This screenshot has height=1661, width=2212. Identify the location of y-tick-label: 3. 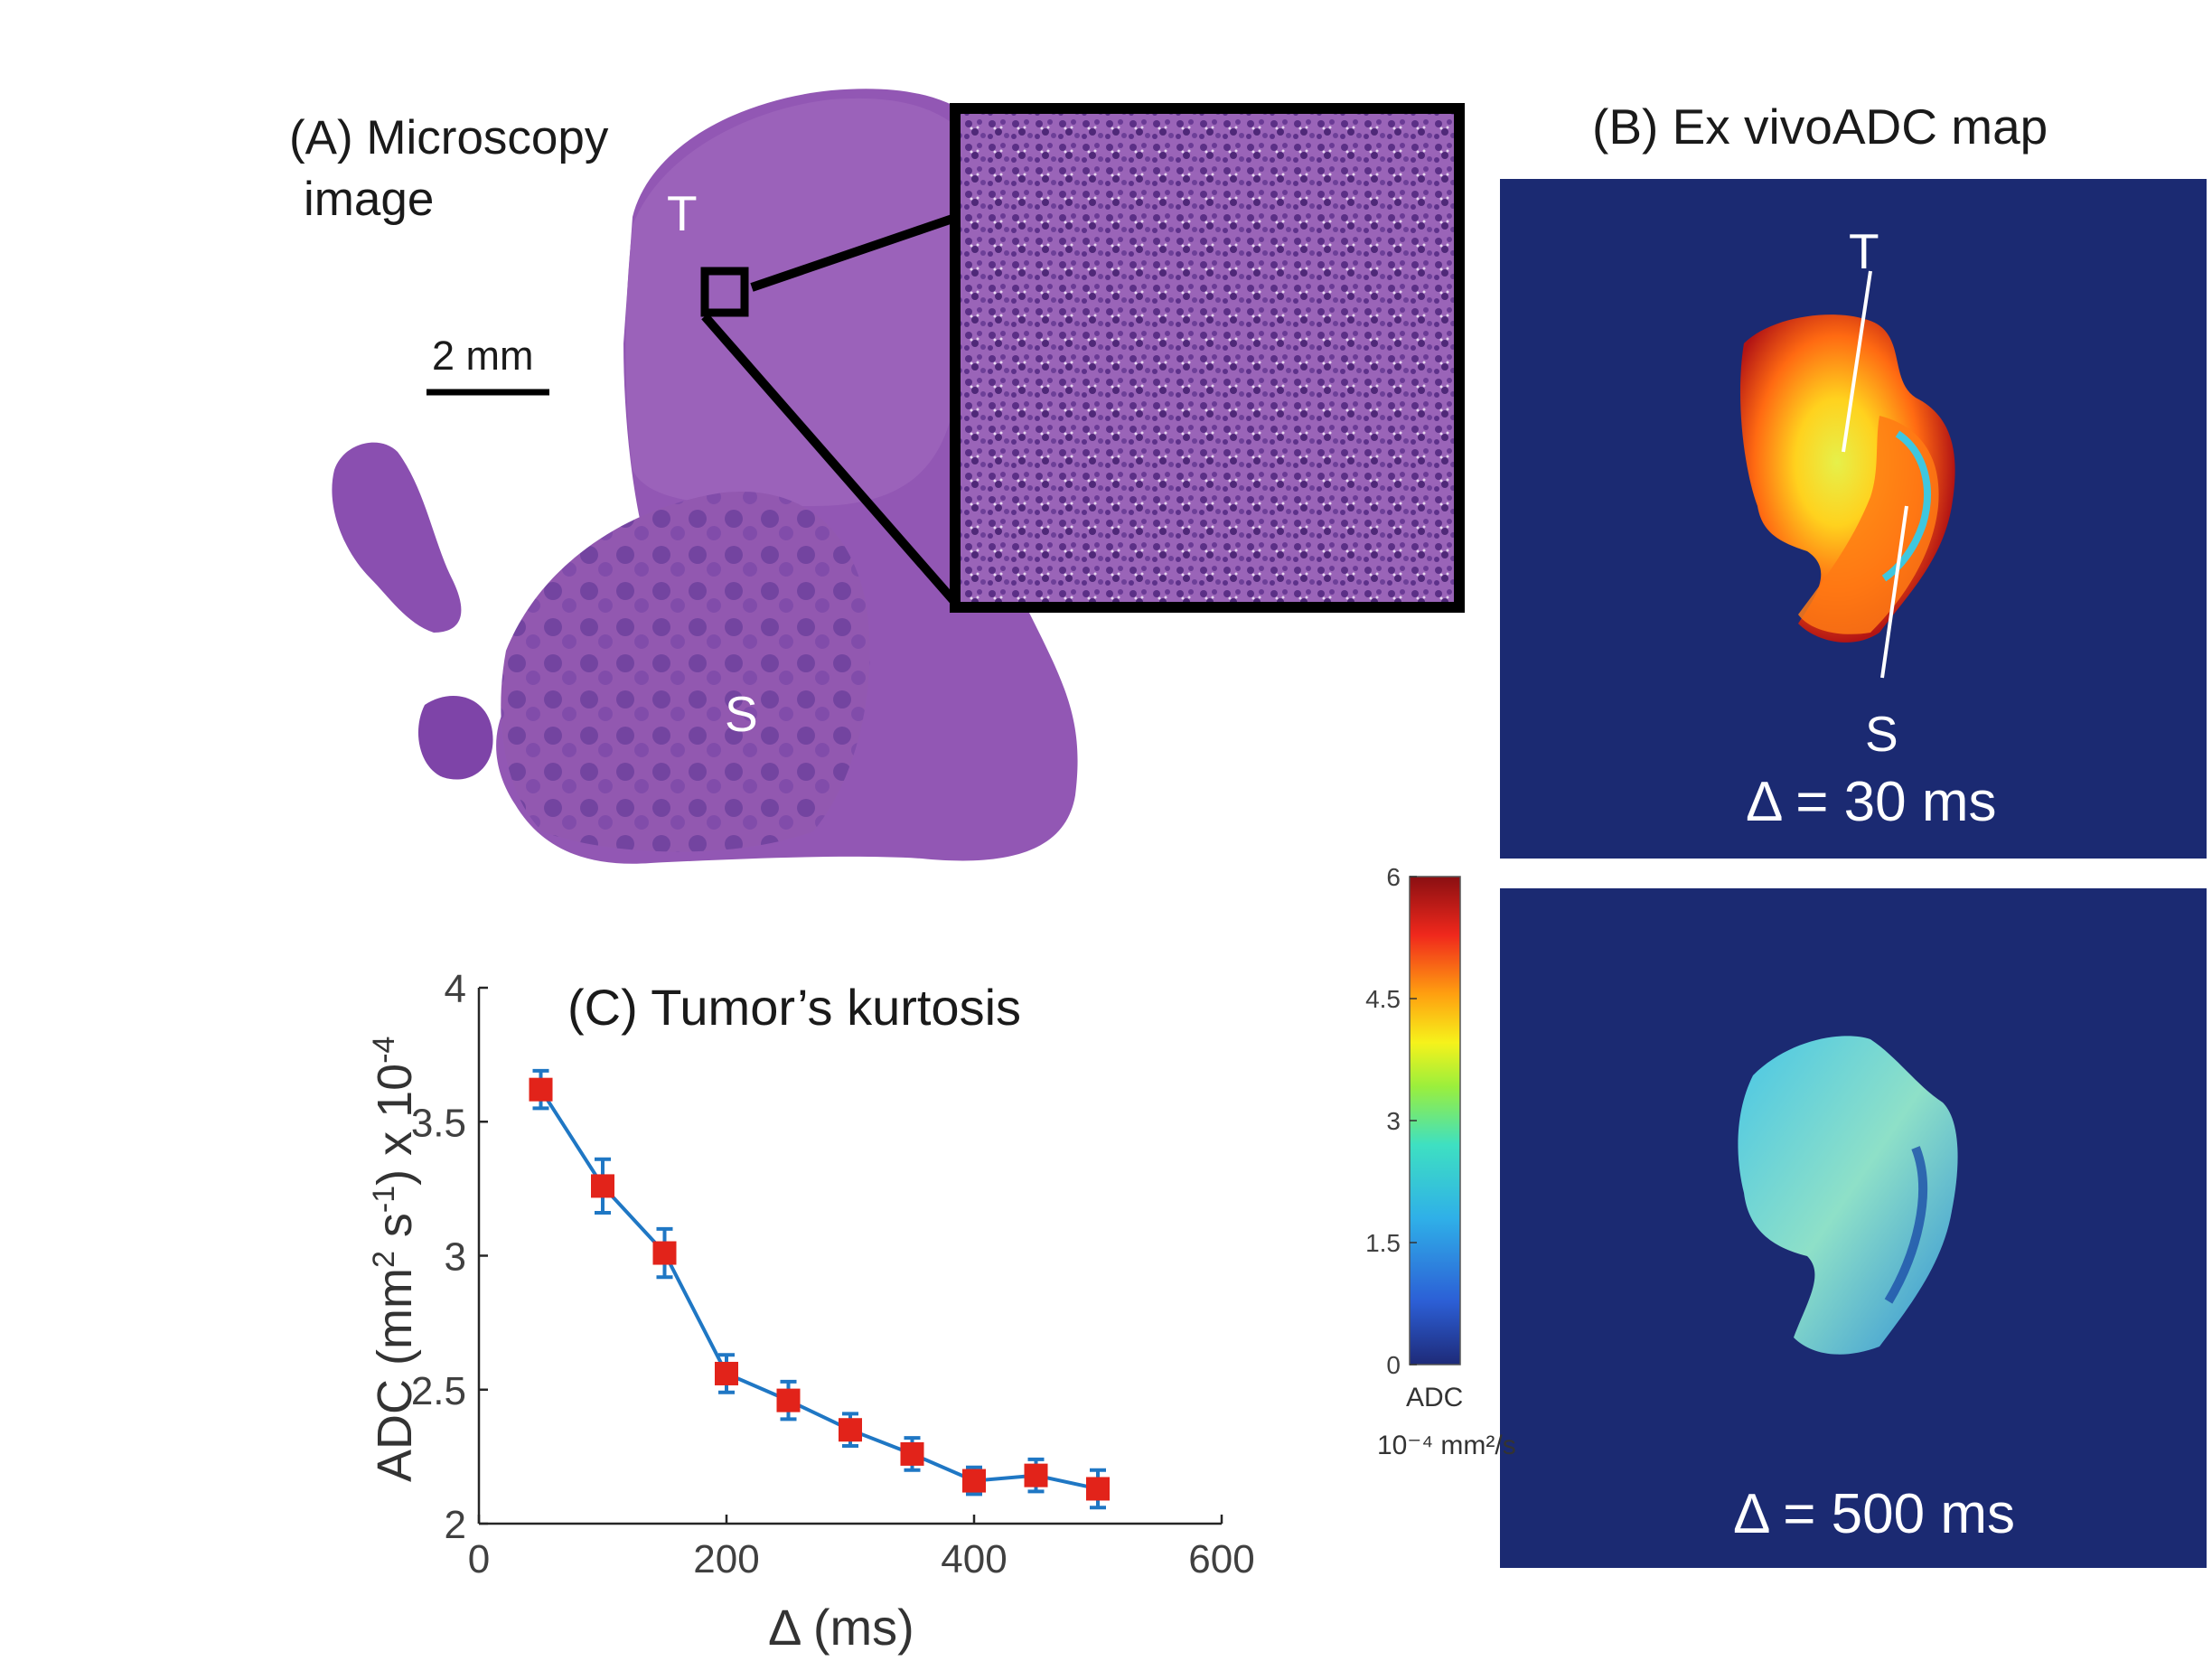
(455, 1257).